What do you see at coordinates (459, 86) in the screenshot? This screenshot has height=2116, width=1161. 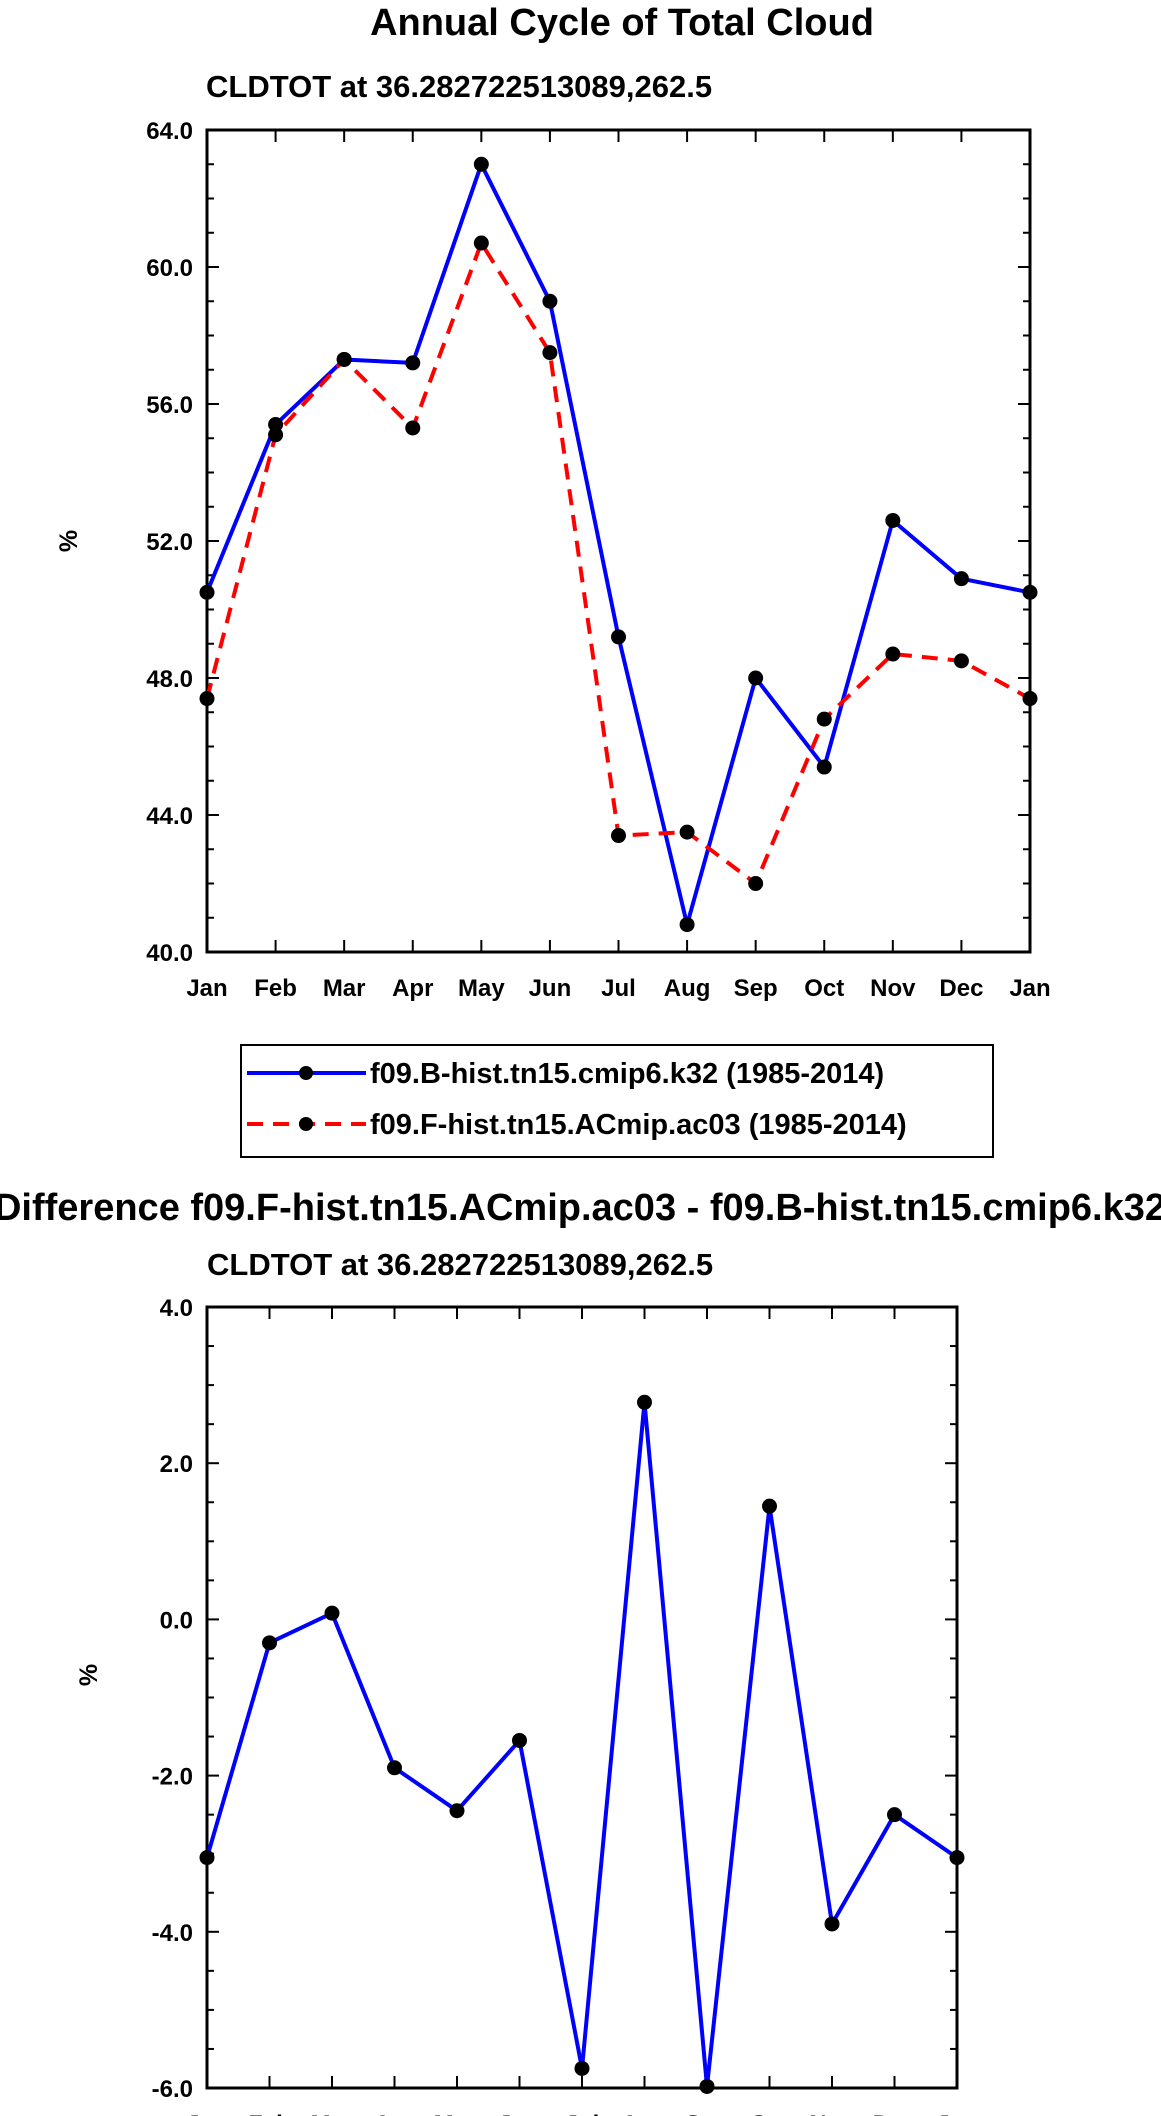 I see `chart1-subtitle: CLDTOT at 36.282722513089,262.5` at bounding box center [459, 86].